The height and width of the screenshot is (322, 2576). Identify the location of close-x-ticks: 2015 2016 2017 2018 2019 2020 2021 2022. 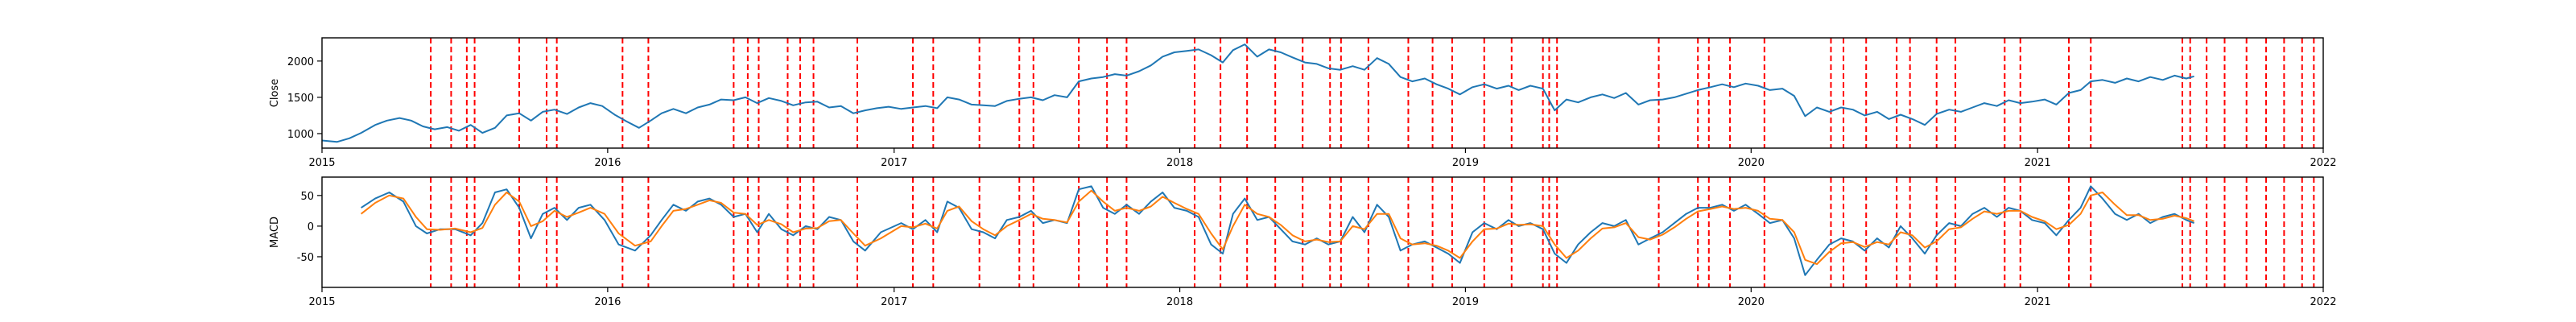
(1322, 158).